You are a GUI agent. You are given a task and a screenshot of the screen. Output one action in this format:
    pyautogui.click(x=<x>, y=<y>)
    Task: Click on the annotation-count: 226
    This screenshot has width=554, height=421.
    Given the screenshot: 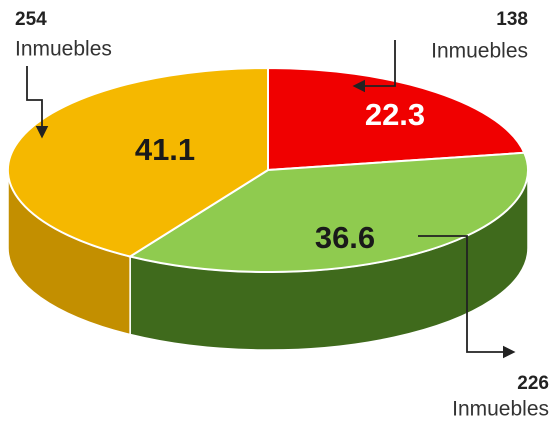 What is the action you would take?
    pyautogui.click(x=533, y=383)
    